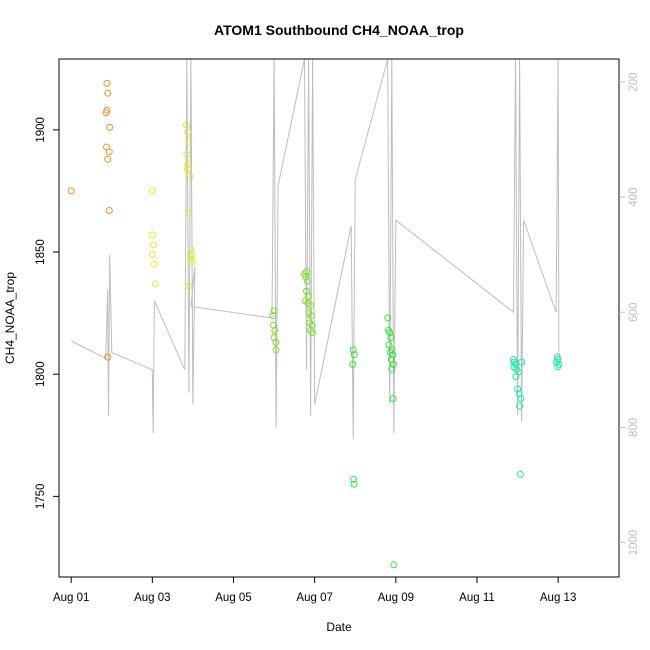 This screenshot has width=650, height=650. I want to click on x-tick-label: Aug 05, so click(233, 598).